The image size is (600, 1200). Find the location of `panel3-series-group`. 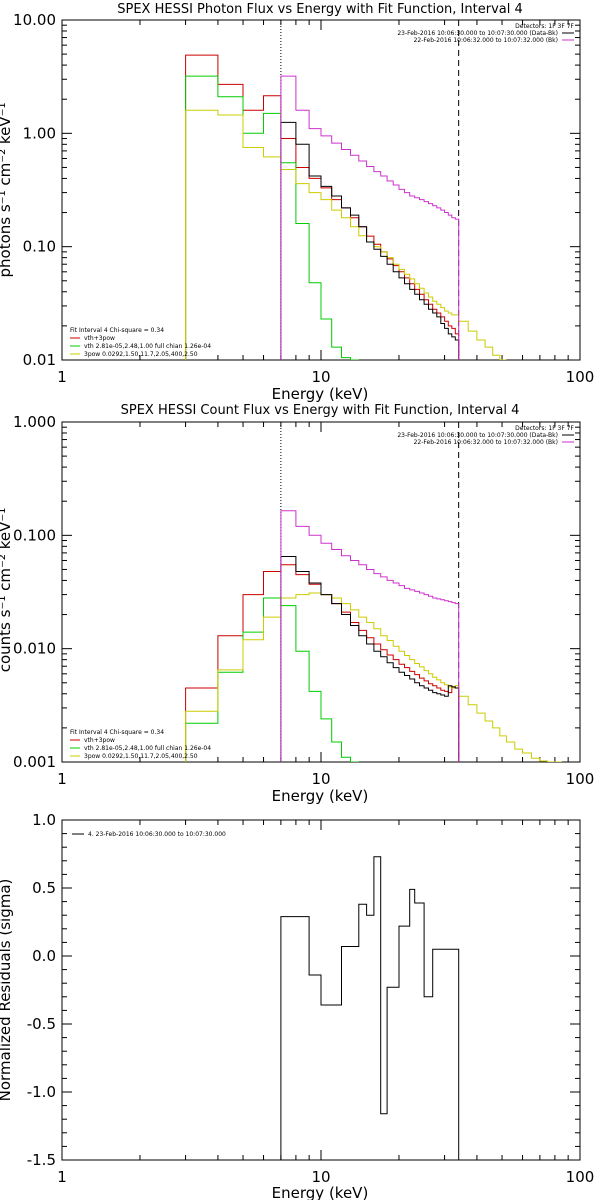

panel3-series-group is located at coordinates (370, 1008).